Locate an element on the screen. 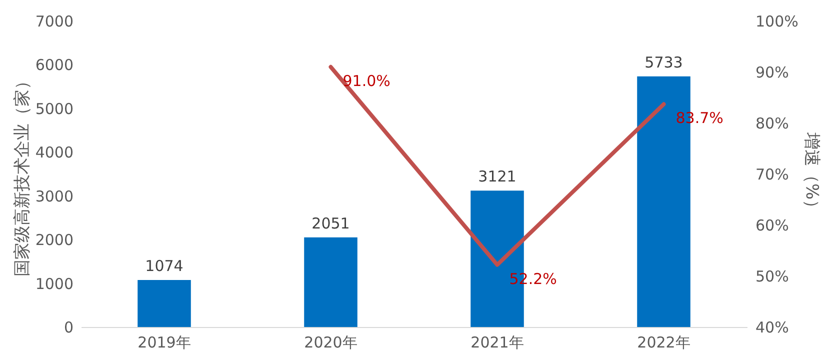 This screenshot has width=832, height=362. y-tick-label: 4000 is located at coordinates (54, 153).